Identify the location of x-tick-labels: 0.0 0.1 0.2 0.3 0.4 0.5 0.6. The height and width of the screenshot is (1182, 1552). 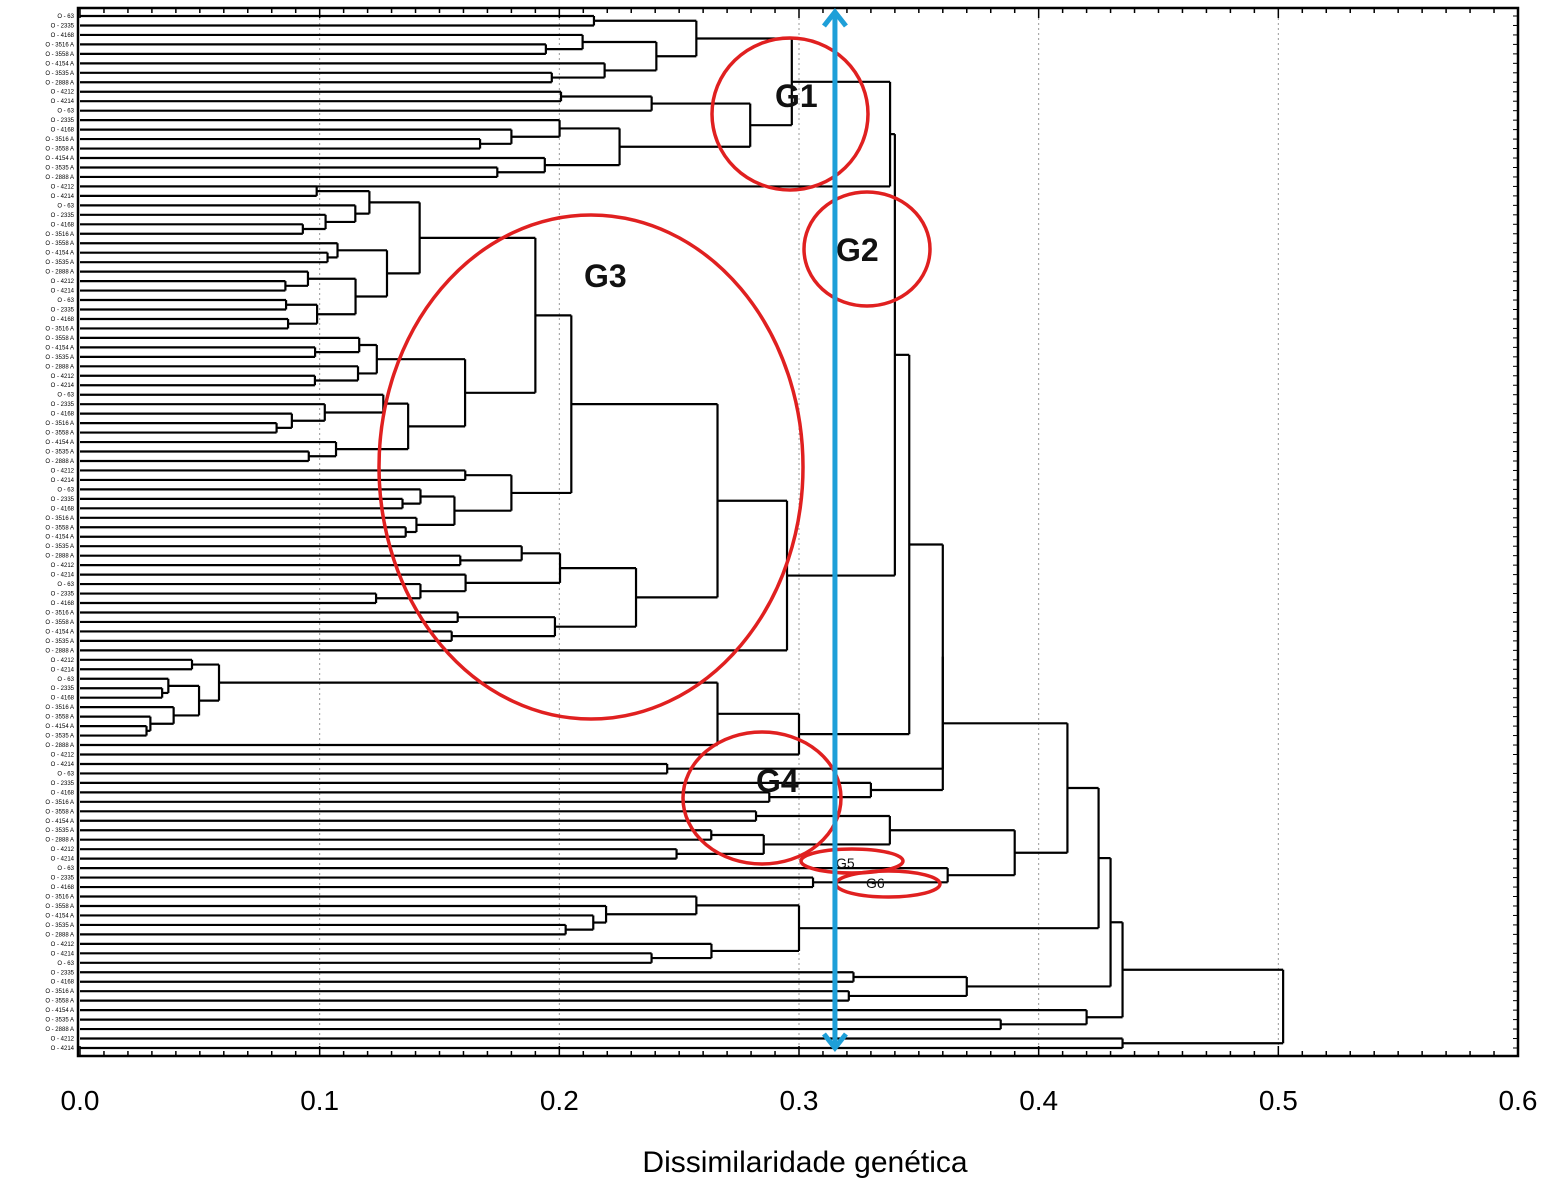
(799, 1100).